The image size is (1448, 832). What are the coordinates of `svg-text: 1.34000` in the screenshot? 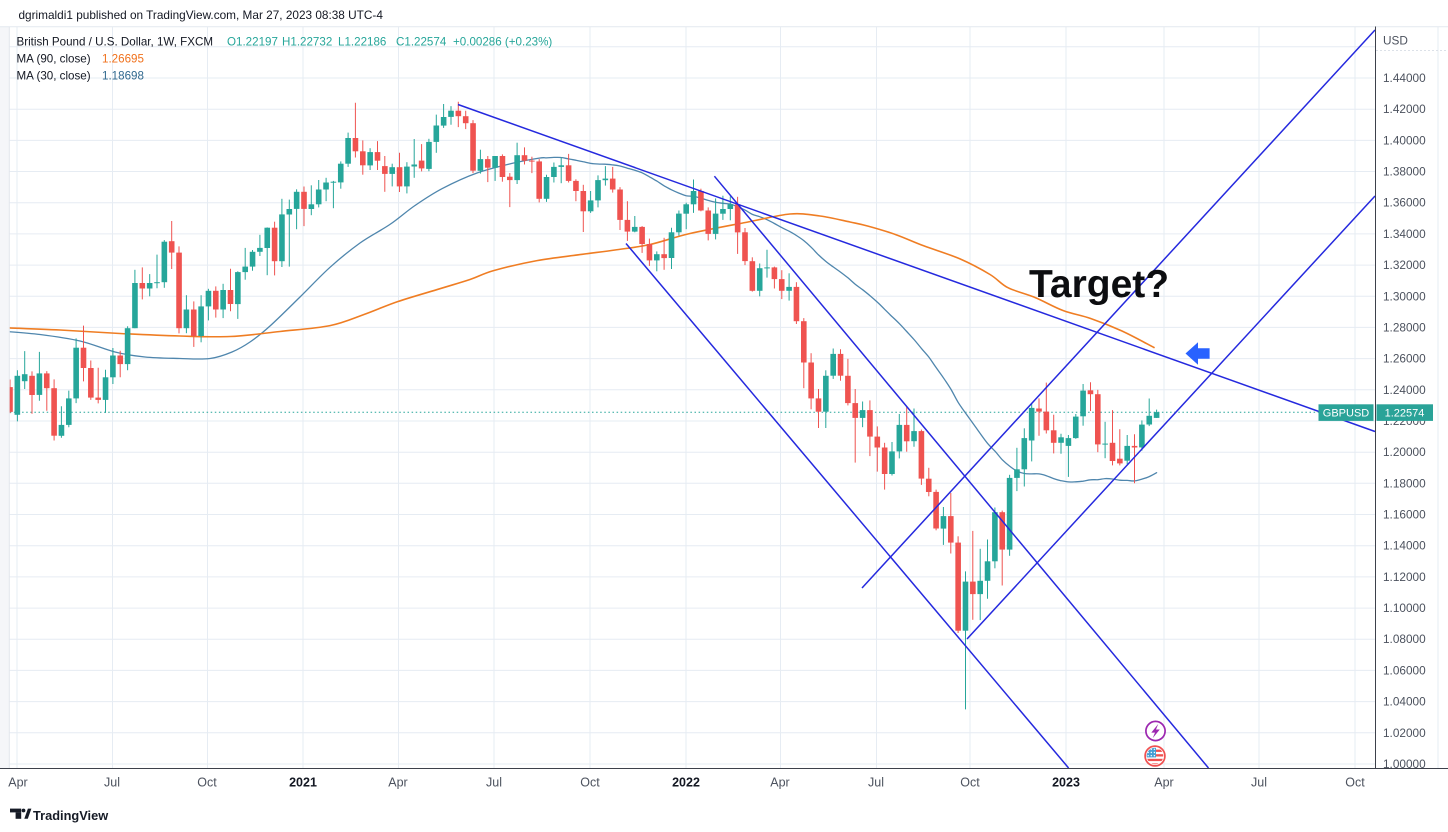 It's located at (1404, 234).